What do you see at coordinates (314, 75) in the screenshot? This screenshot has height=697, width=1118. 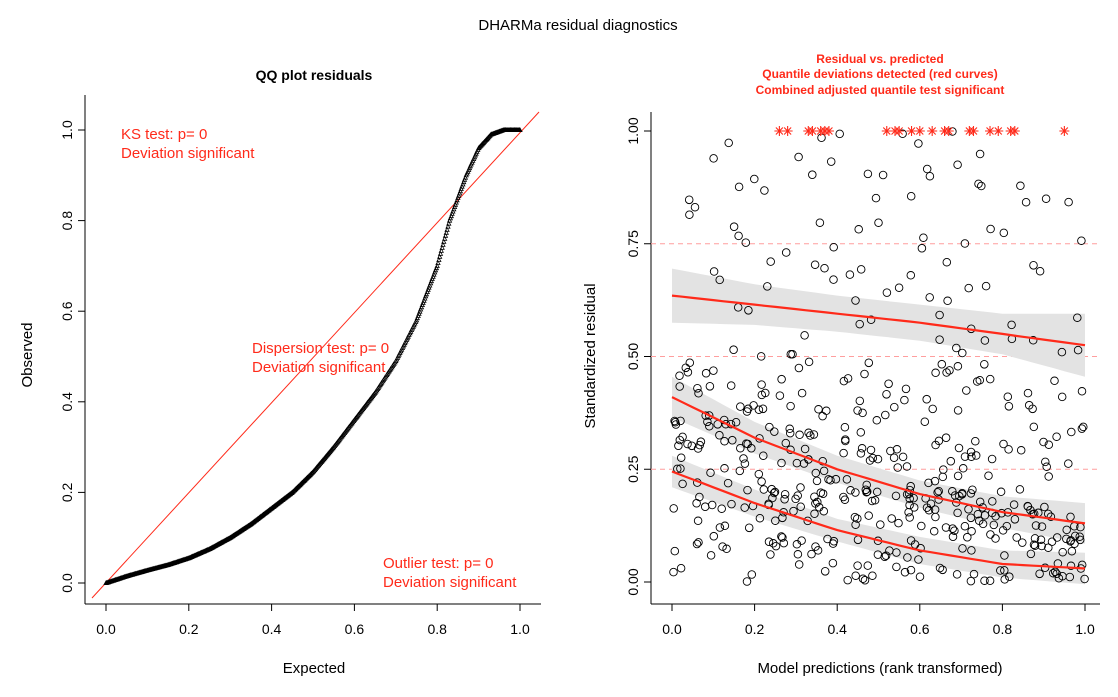 I see `qq-title: QQ plot residuals` at bounding box center [314, 75].